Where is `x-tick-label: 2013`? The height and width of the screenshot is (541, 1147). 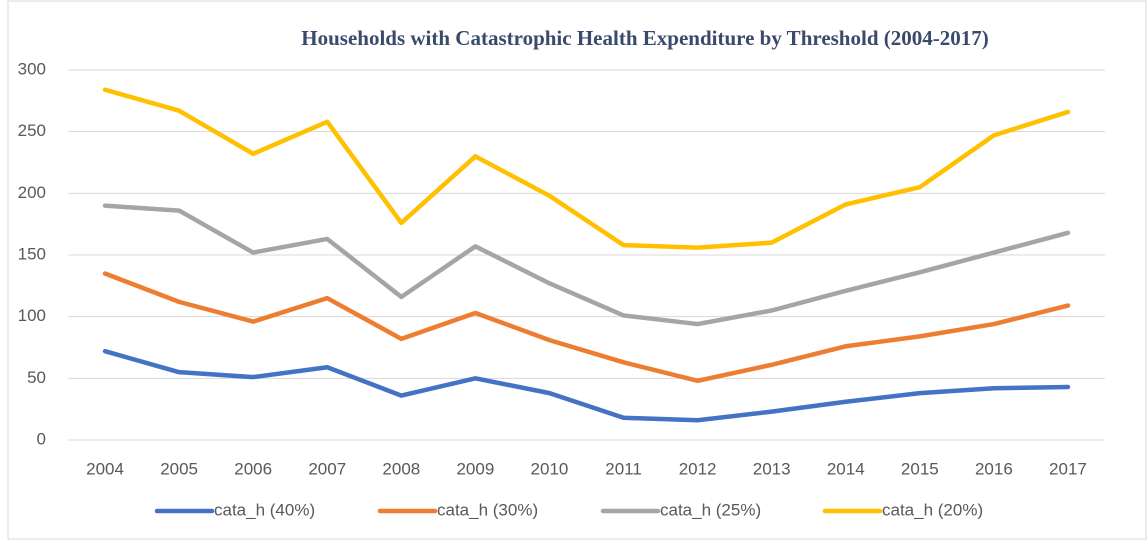 x-tick-label: 2013 is located at coordinates (772, 468).